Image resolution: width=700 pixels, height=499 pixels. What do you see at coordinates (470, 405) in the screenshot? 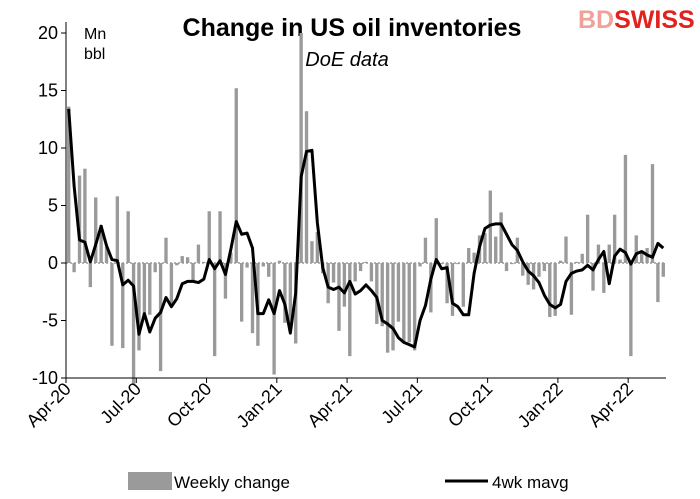
I see `x-tick-label: Oct-21` at bounding box center [470, 405].